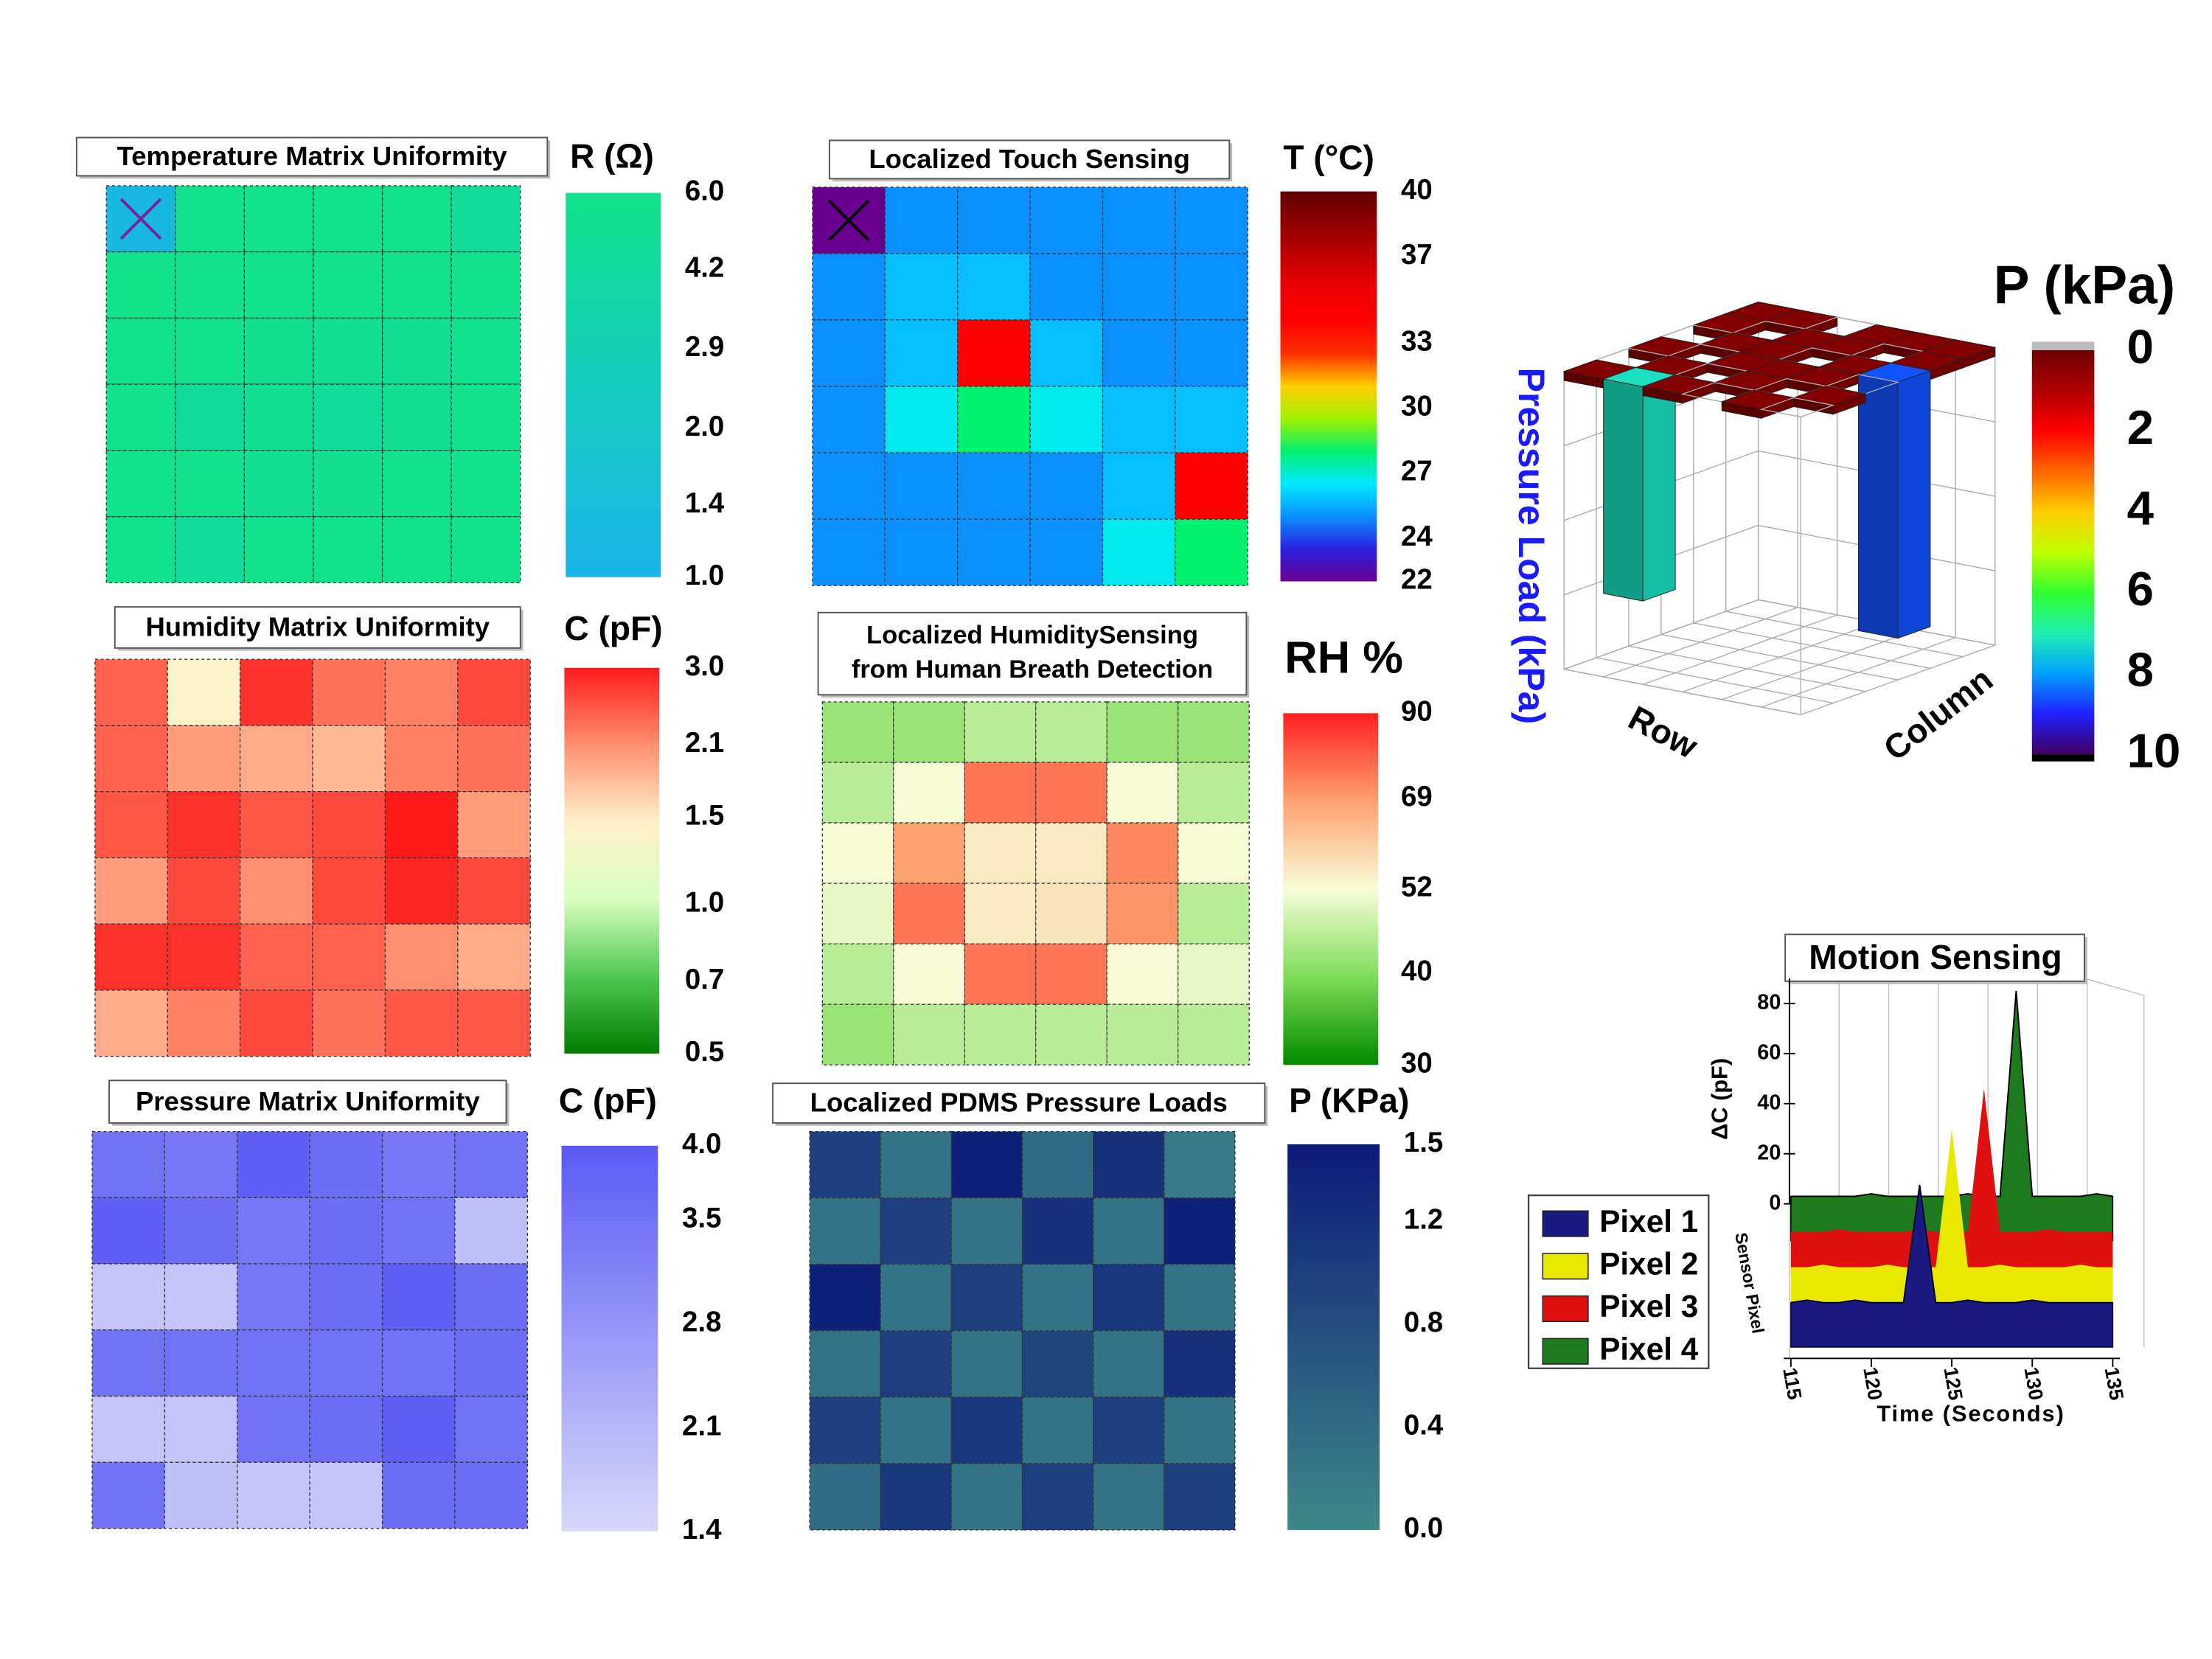 This screenshot has height=1659, width=2212. What do you see at coordinates (1417, 711) in the screenshot?
I see `colorbar-tick-label: 90` at bounding box center [1417, 711].